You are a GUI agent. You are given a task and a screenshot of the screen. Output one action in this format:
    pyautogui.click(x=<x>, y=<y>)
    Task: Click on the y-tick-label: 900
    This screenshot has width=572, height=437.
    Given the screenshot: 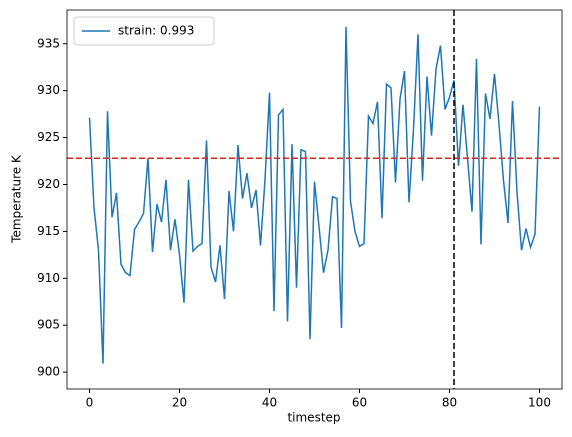 What is the action you would take?
    pyautogui.click(x=48, y=372)
    